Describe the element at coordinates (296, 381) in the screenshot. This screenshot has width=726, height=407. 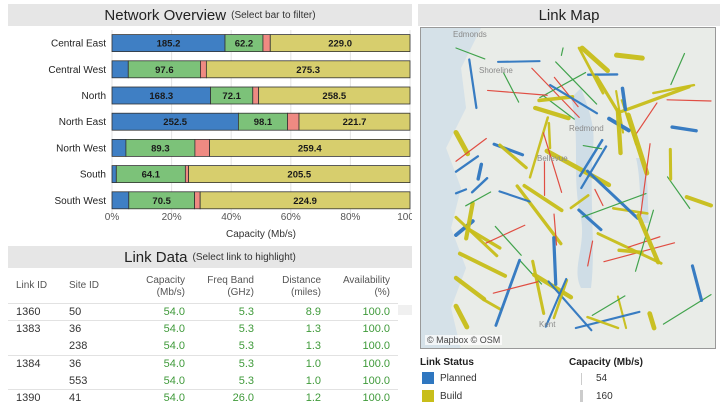
I see `cell-distance: 1.0` at that location.